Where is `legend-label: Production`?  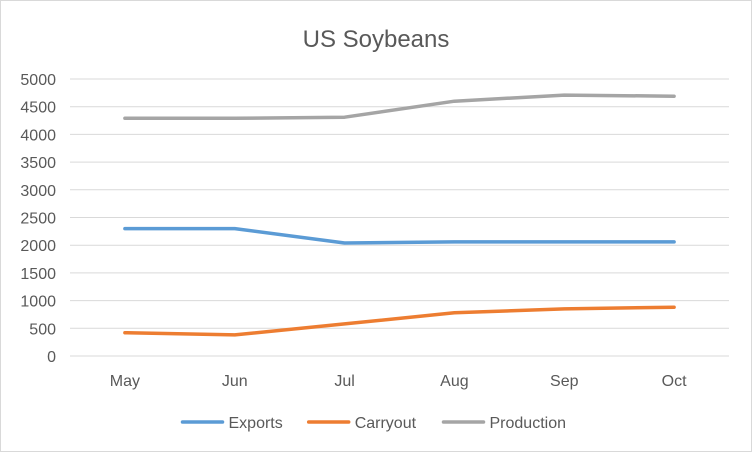 legend-label: Production is located at coordinates (528, 423).